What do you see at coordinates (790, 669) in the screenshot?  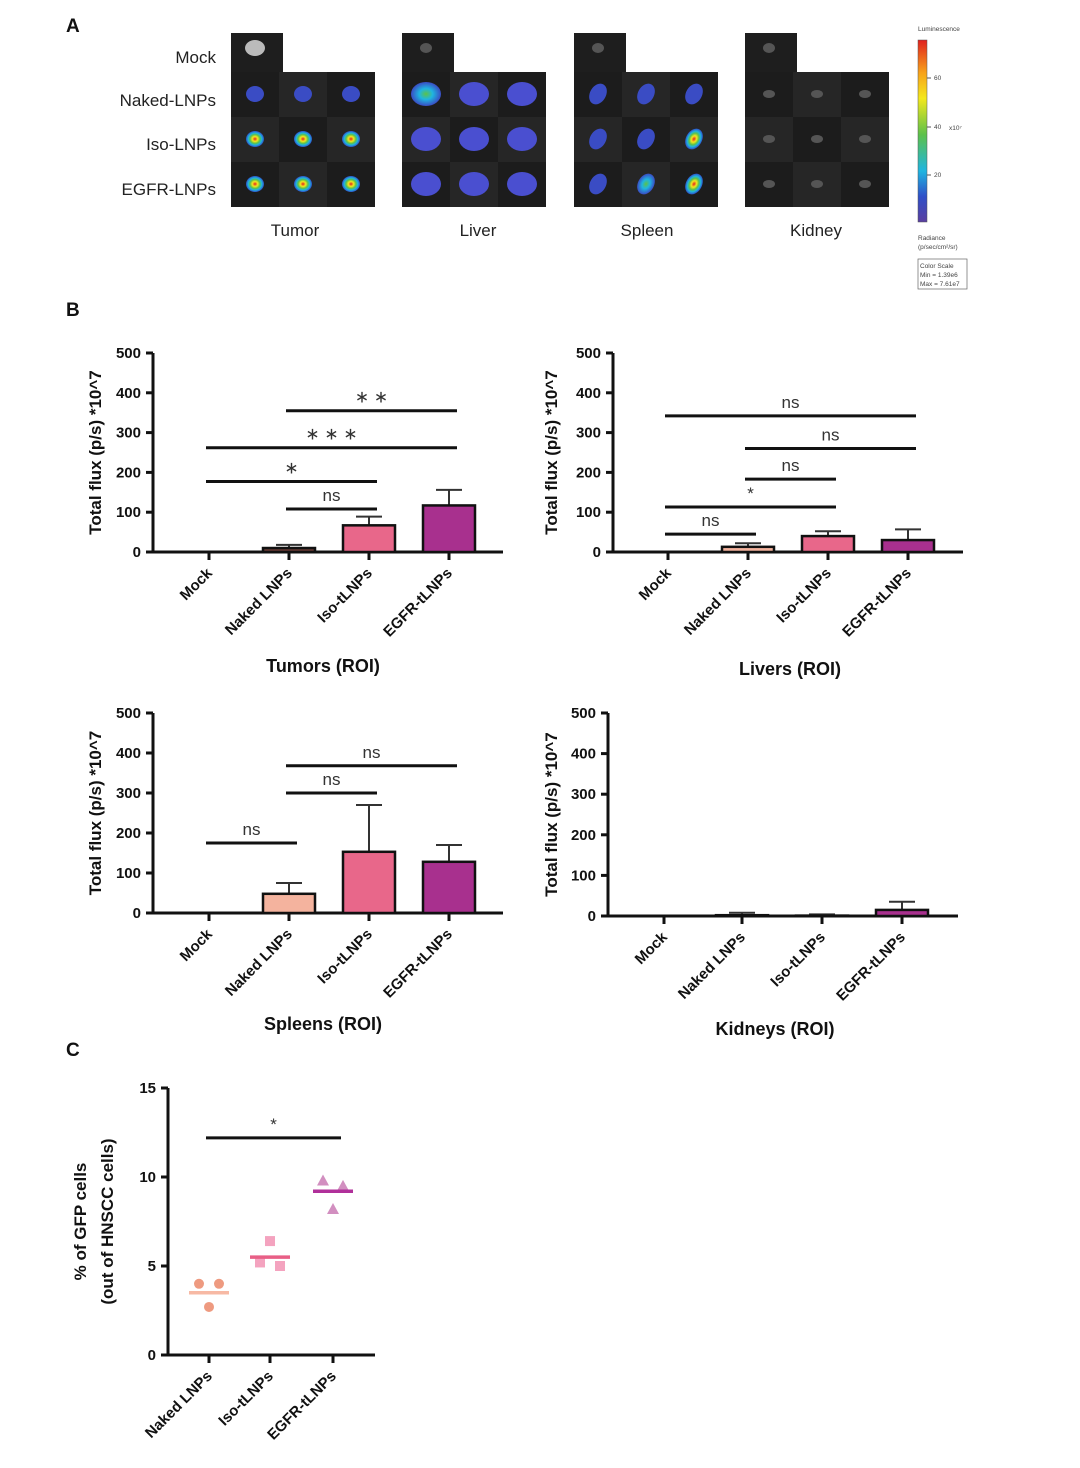 I see `chart-title: Livers (ROI)` at bounding box center [790, 669].